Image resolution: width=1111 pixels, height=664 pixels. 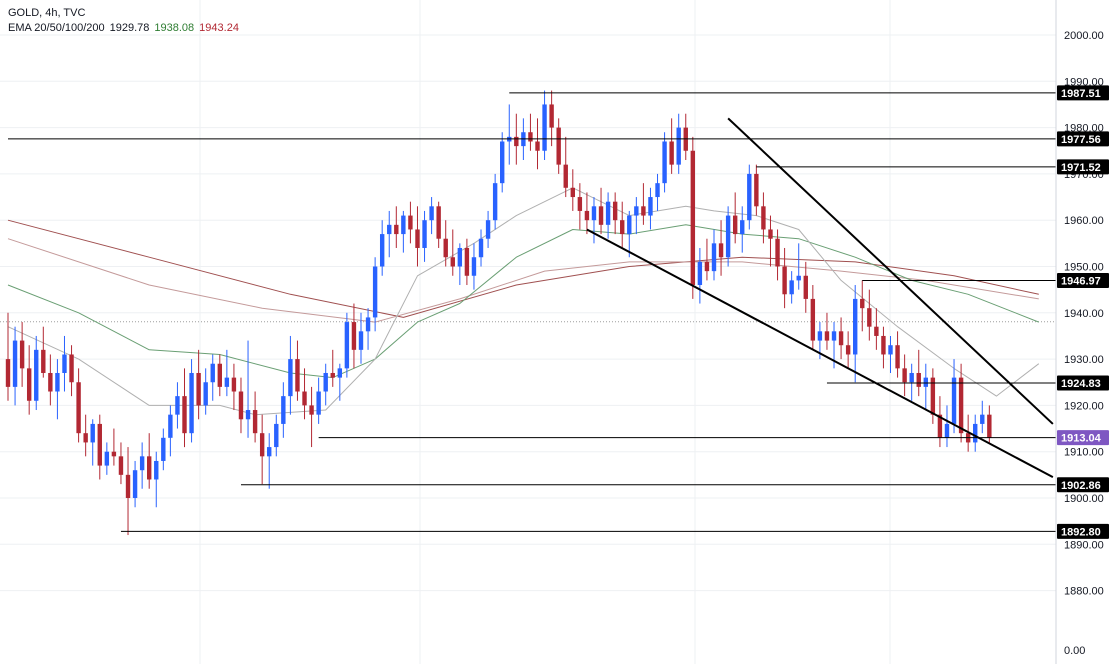 I want to click on y-tick-label: 2000.00, so click(x=1084, y=36).